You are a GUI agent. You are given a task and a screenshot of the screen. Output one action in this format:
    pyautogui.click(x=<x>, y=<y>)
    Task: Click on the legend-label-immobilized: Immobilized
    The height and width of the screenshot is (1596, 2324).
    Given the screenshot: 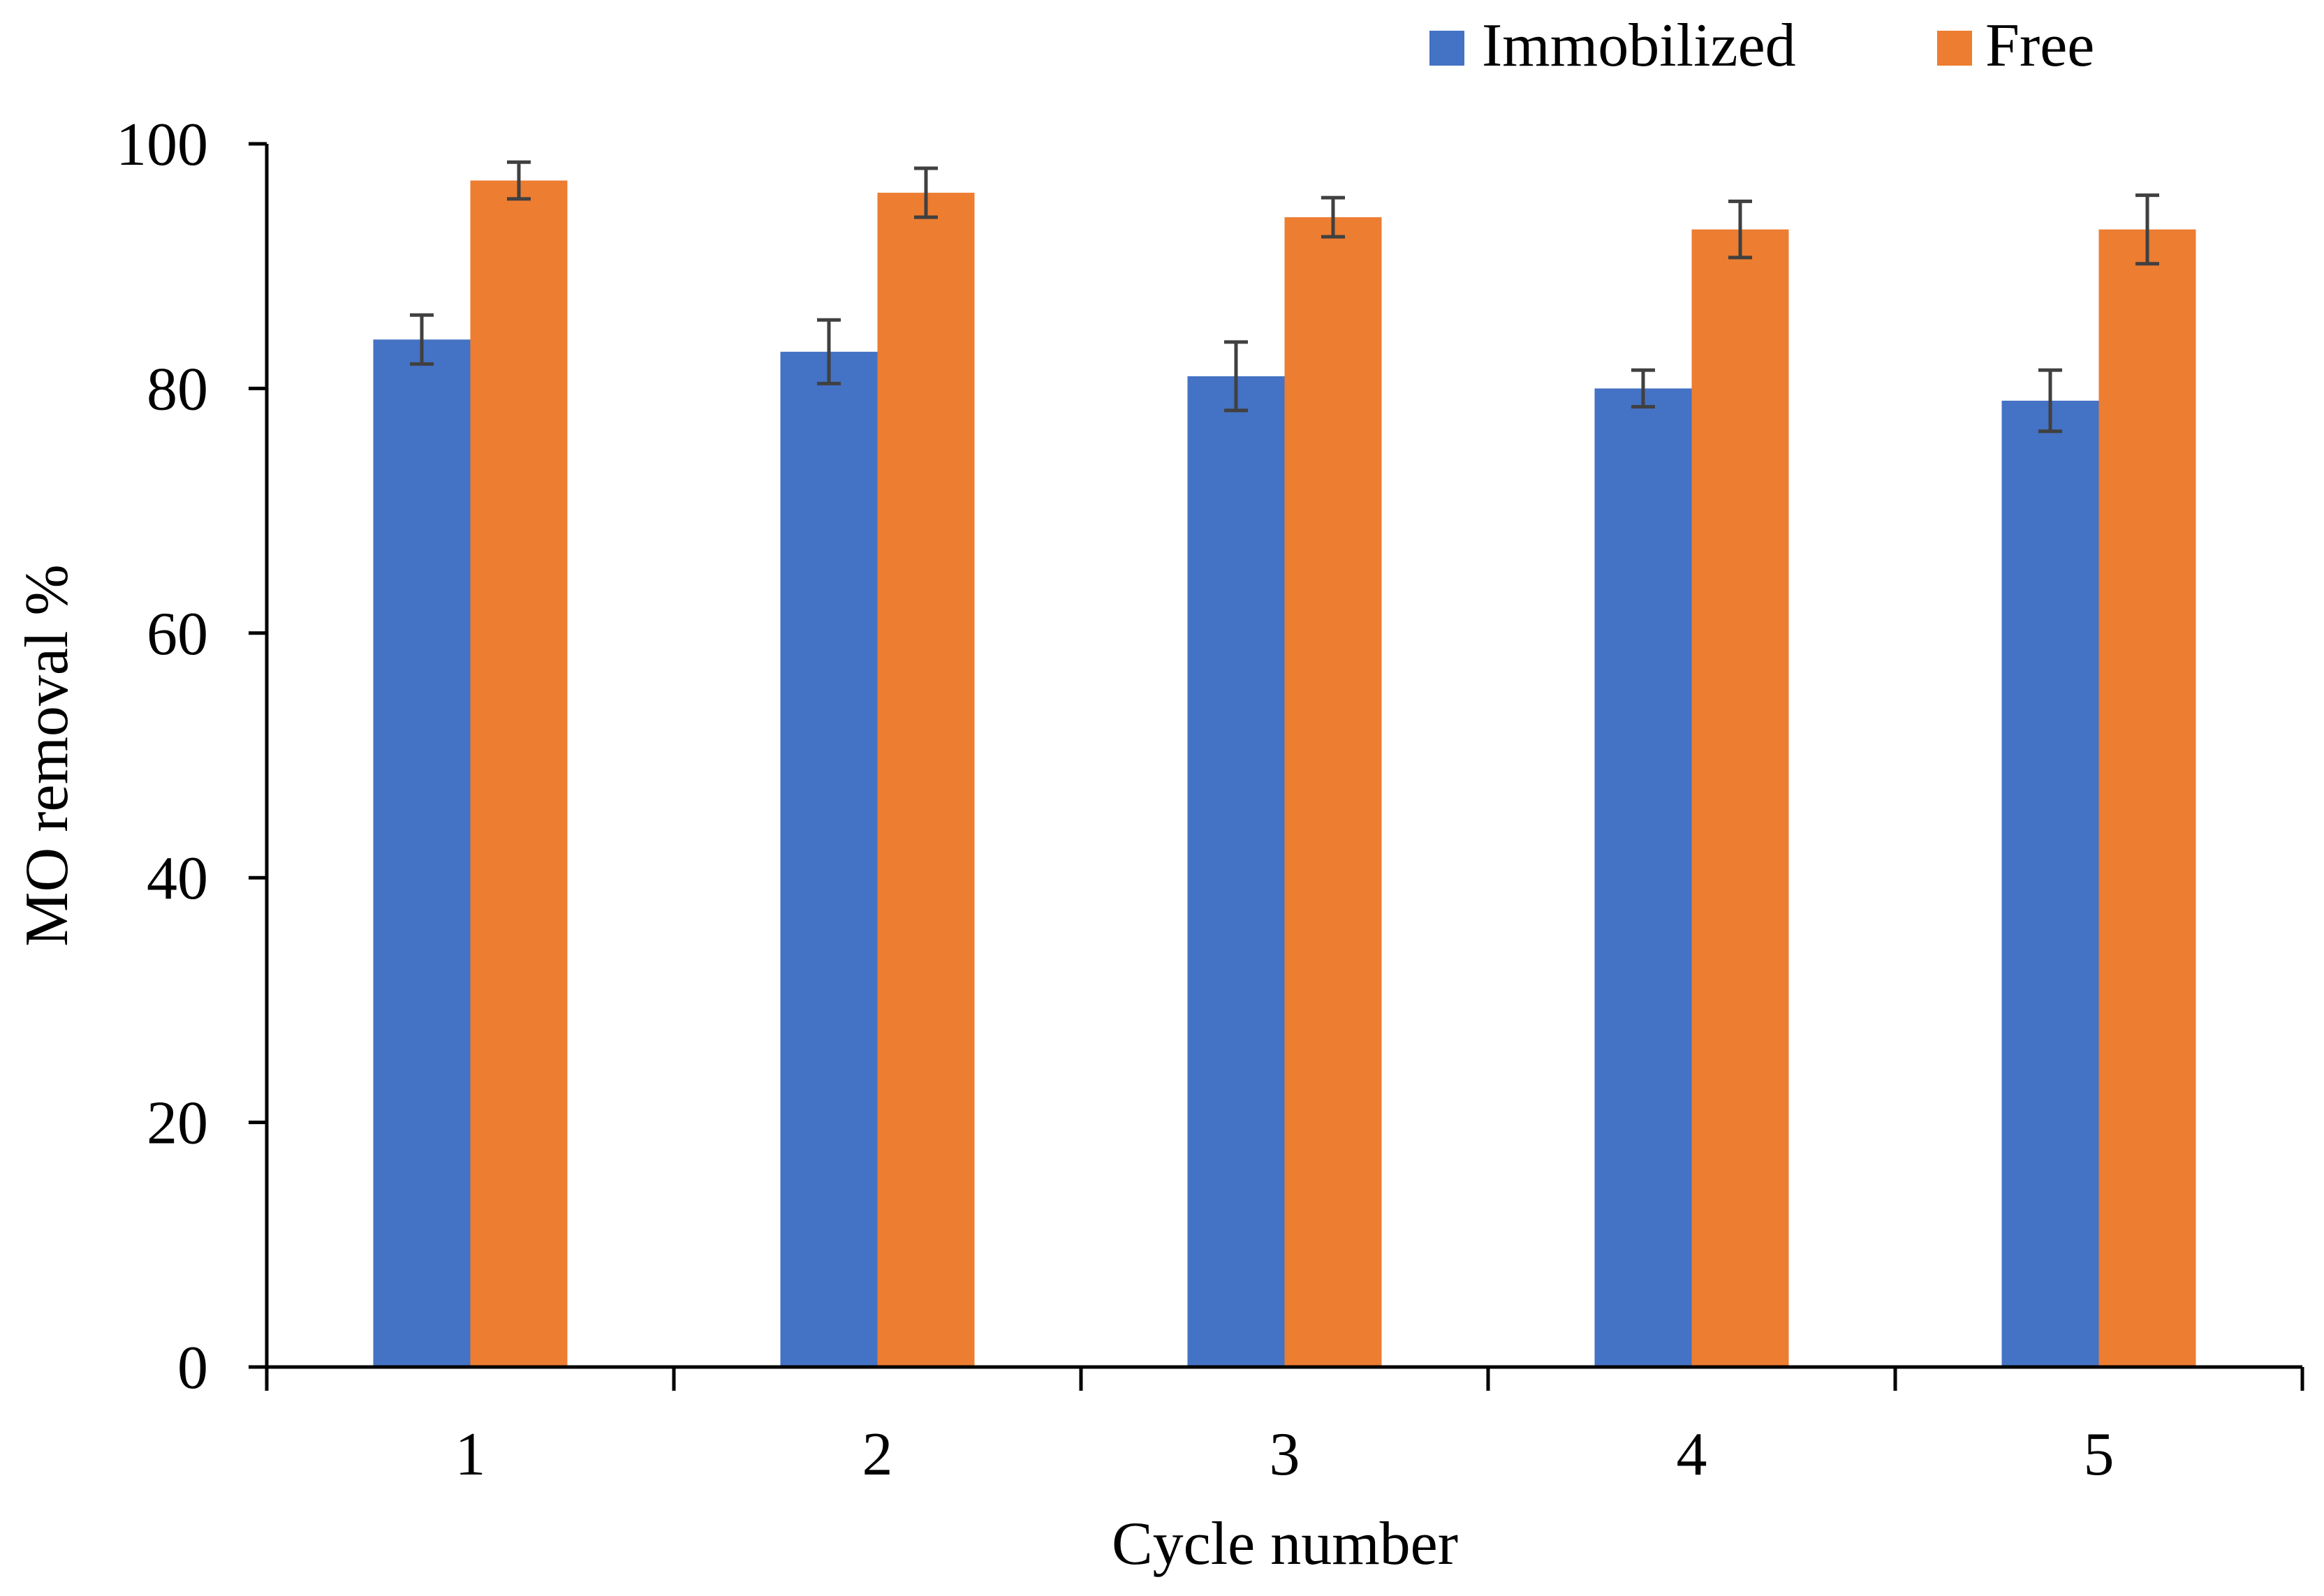 What is the action you would take?
    pyautogui.click(x=1639, y=46)
    